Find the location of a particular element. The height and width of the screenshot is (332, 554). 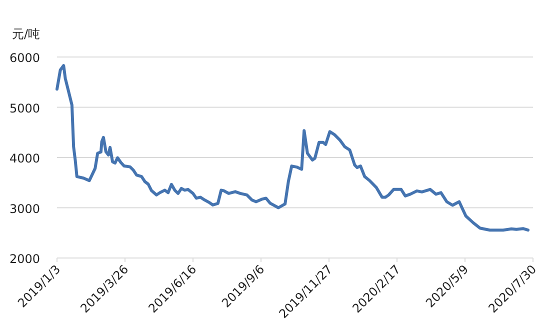

y-tick-label: 6000 is located at coordinates (24, 58).